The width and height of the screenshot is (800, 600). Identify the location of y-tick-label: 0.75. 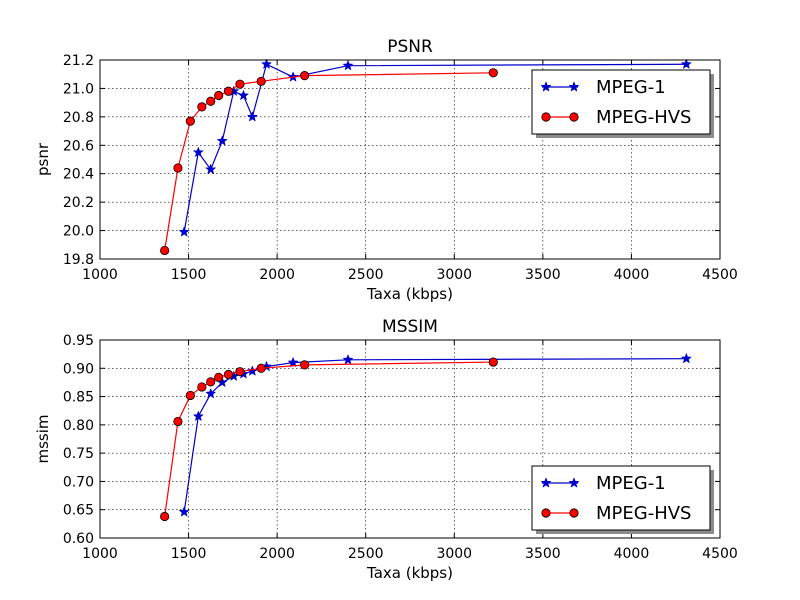
(78, 454).